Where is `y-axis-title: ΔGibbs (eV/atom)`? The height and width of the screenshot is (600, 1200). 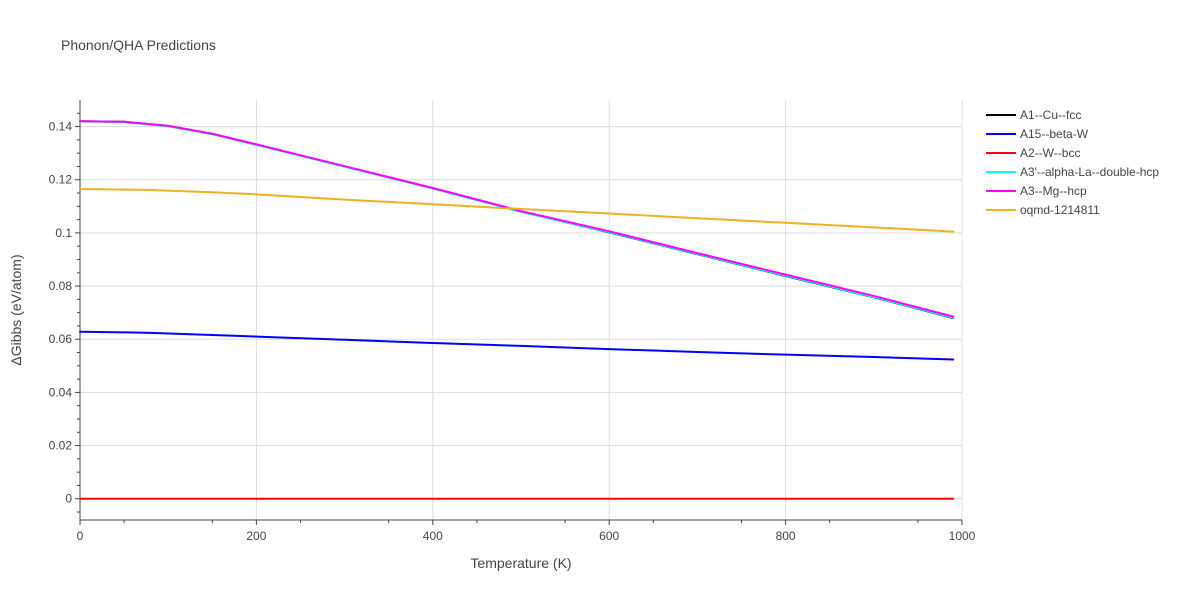 y-axis-title: ΔGibbs (eV/atom) is located at coordinates (16, 309).